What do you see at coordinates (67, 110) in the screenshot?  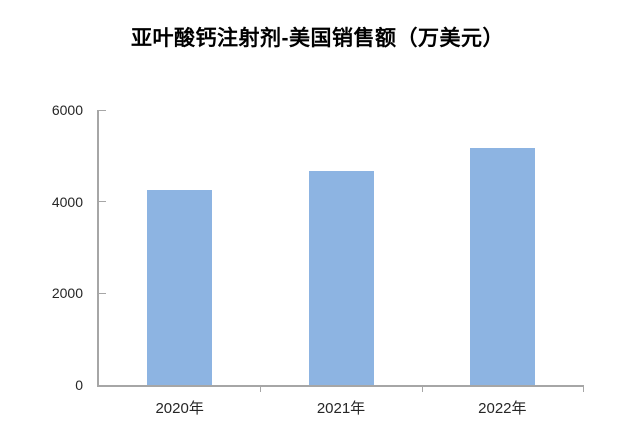 I see `y-axis-tick-label: 6000` at bounding box center [67, 110].